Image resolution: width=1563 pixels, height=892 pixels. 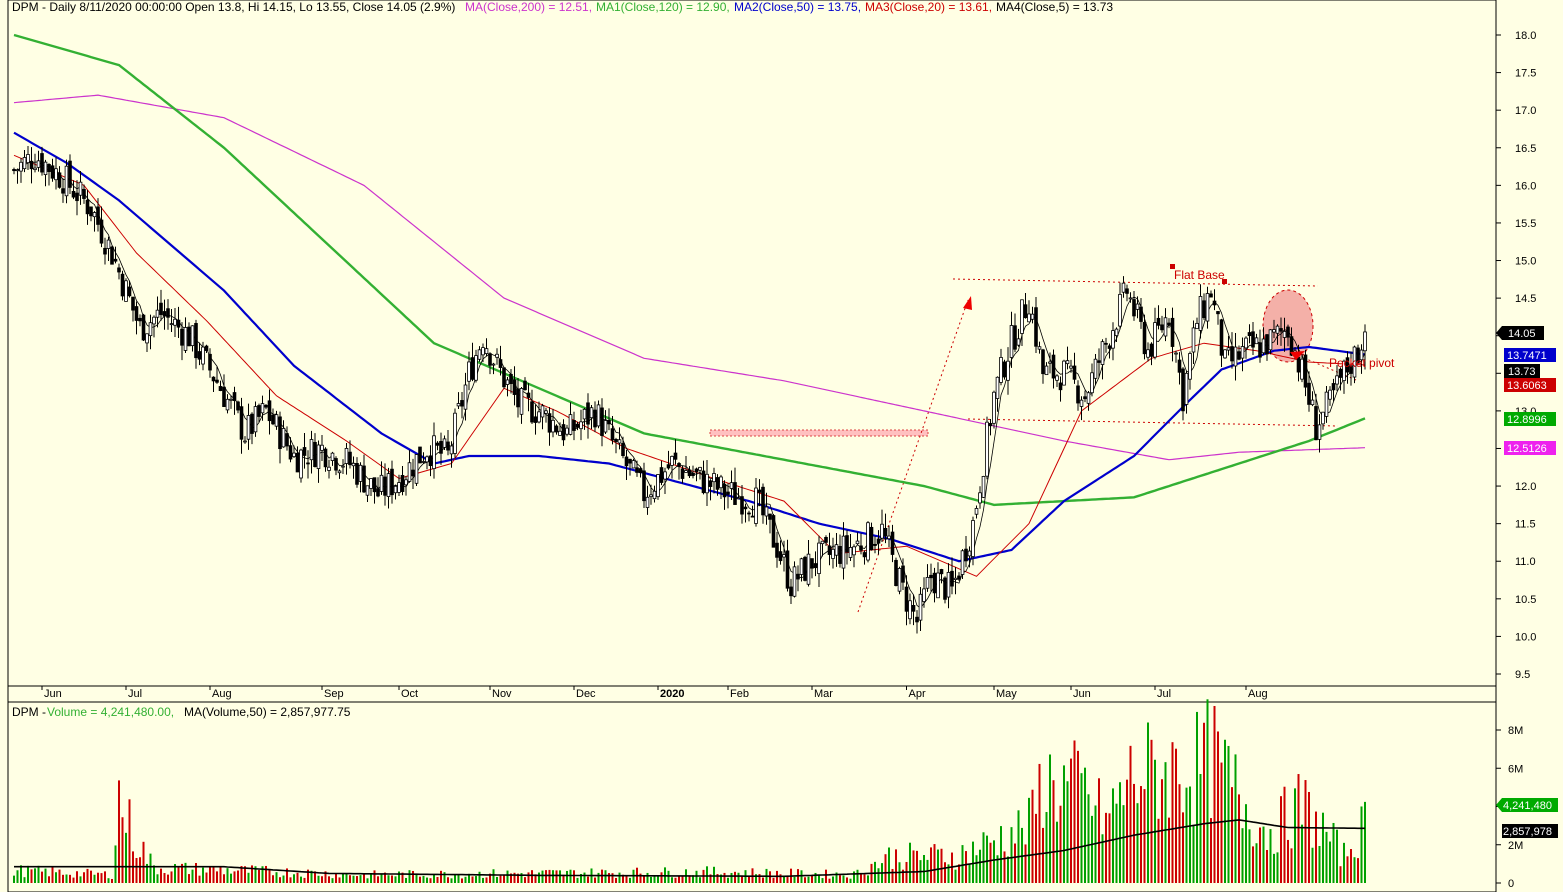 What do you see at coordinates (1525, 487) in the screenshot?
I see `price-tick-label: 12.0` at bounding box center [1525, 487].